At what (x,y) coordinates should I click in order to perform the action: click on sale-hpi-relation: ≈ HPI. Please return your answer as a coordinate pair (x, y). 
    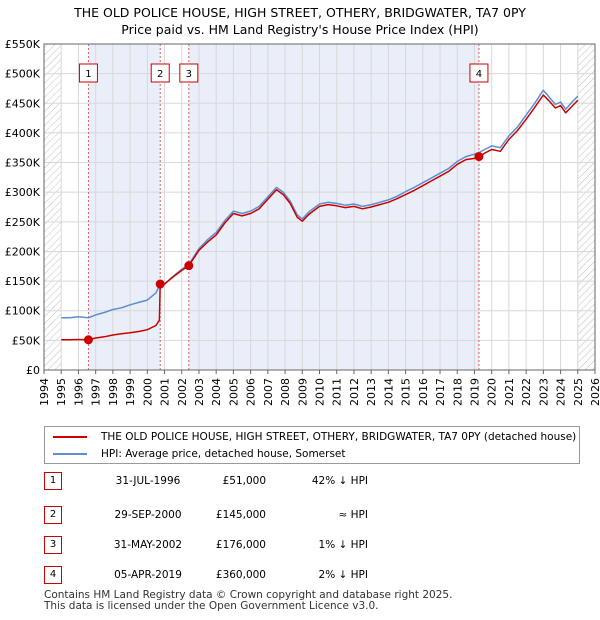
    Looking at the image, I should click on (353, 515).